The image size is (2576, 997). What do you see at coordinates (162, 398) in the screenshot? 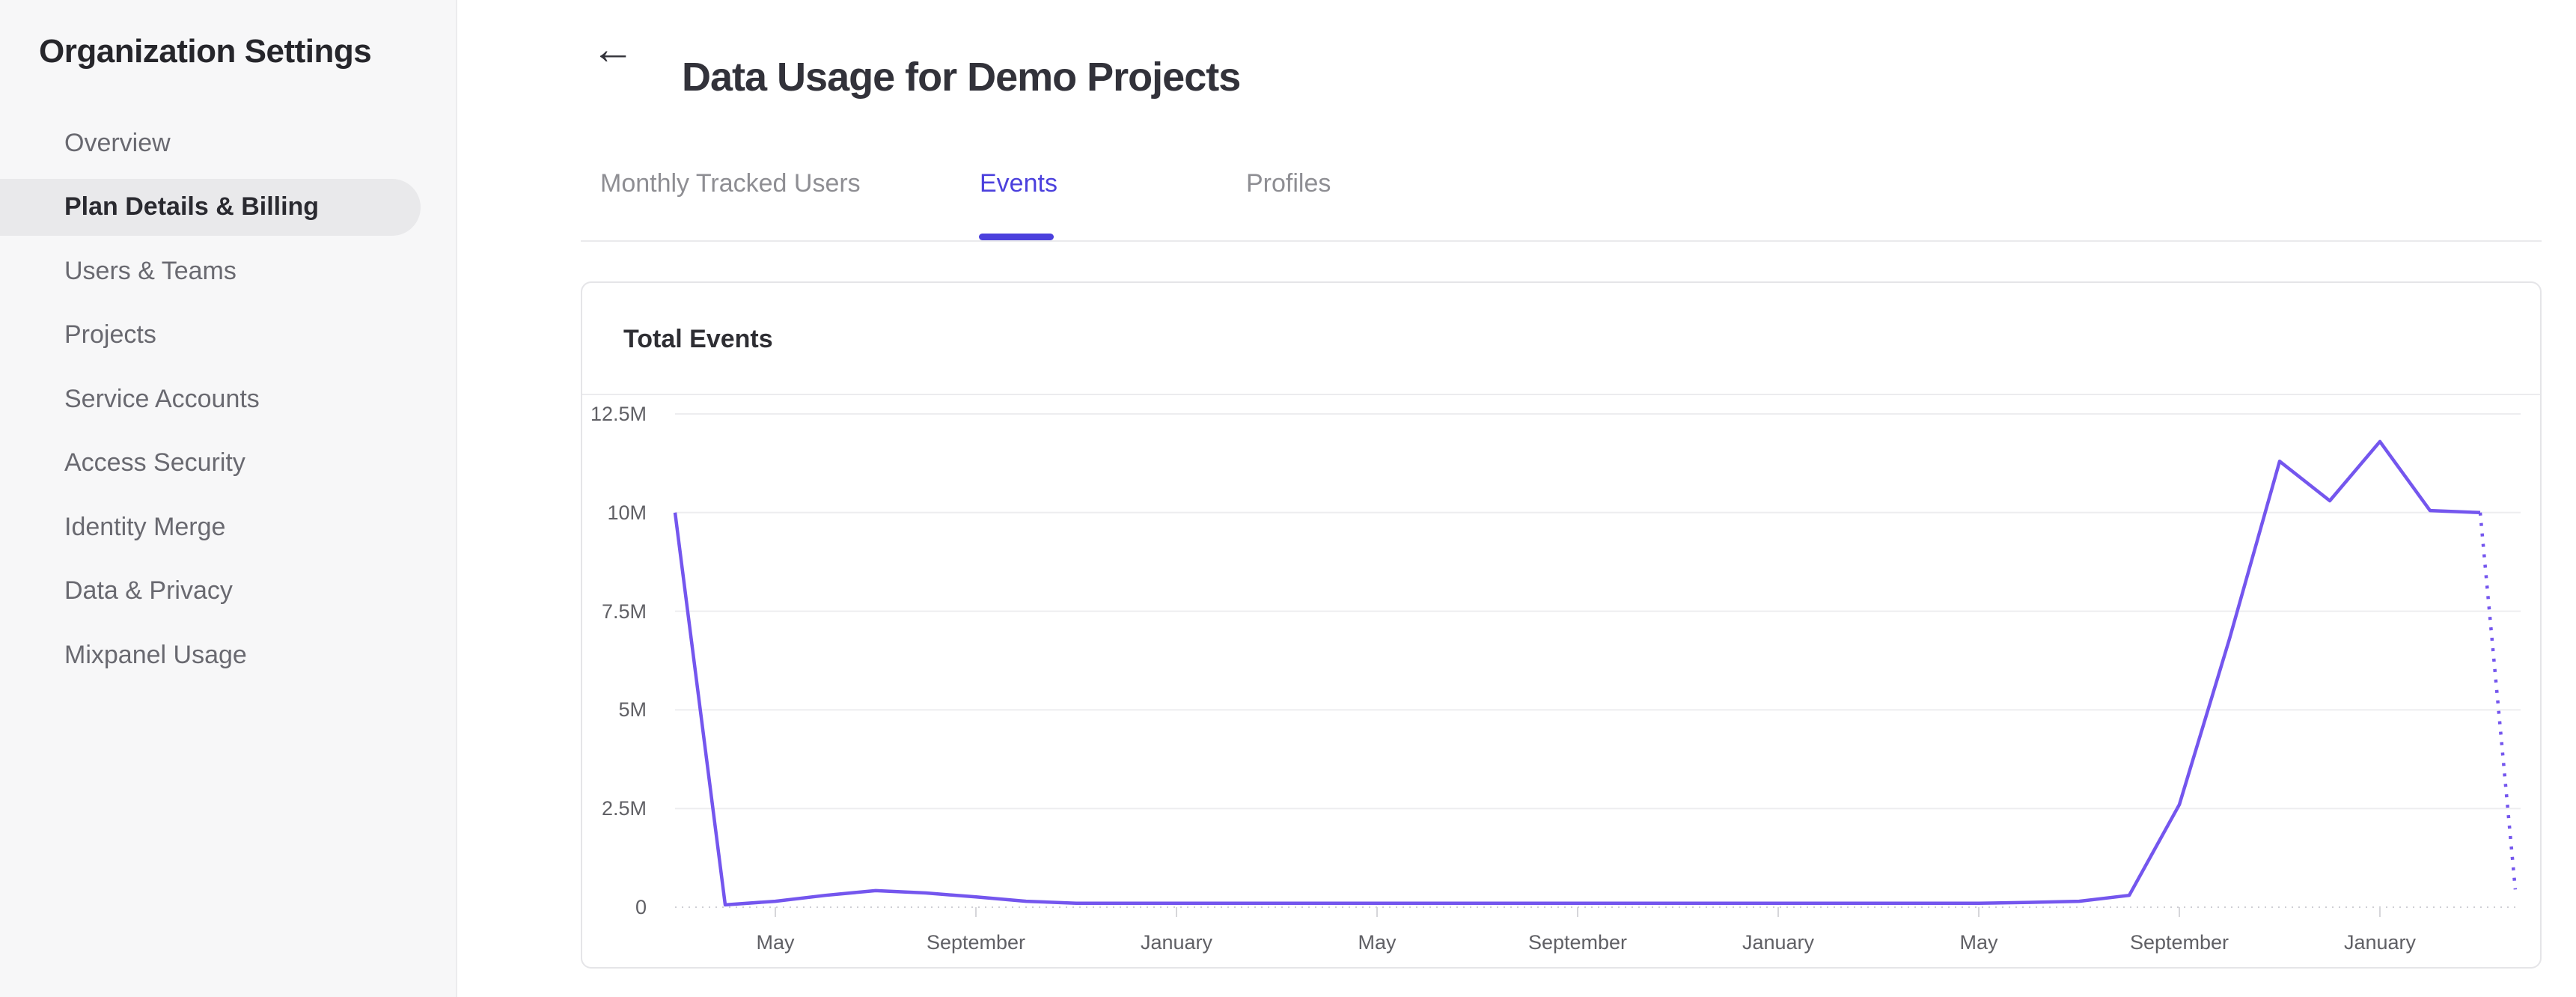
I see `sidebar-item-label: Service Accounts` at bounding box center [162, 398].